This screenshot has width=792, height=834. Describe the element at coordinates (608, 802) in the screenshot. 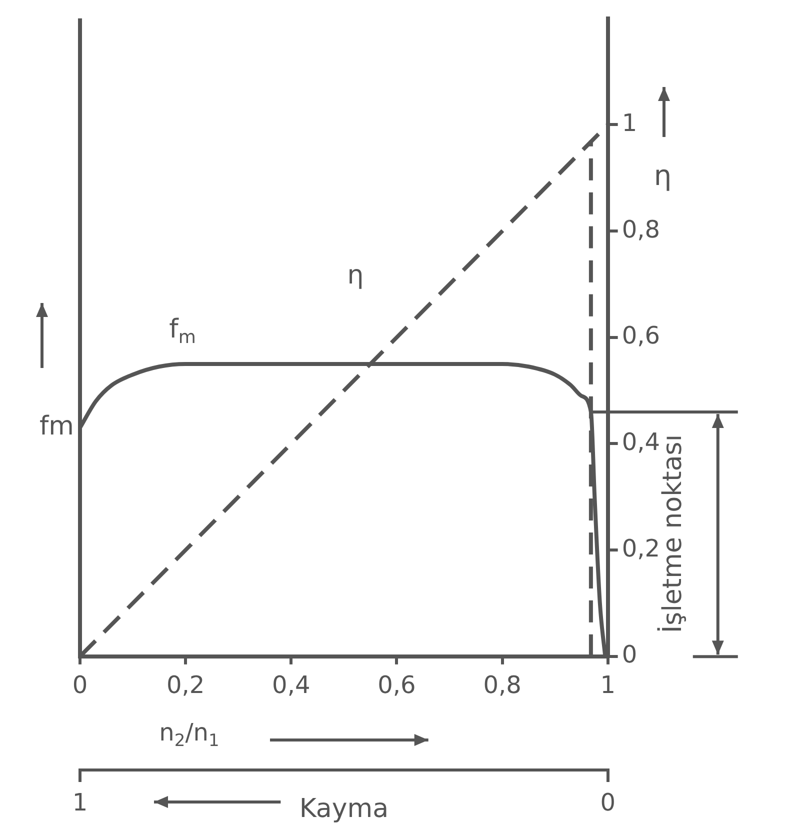

I see `x2-tick-label: 0` at that location.